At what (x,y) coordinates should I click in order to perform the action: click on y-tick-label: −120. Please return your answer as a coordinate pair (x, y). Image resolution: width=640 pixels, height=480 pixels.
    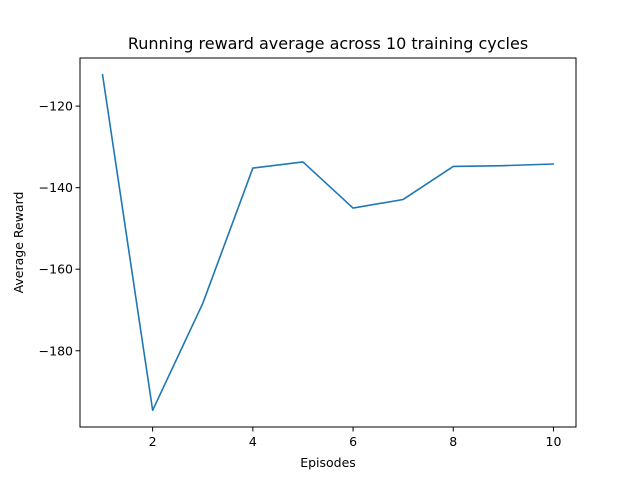
    Looking at the image, I should click on (56, 106).